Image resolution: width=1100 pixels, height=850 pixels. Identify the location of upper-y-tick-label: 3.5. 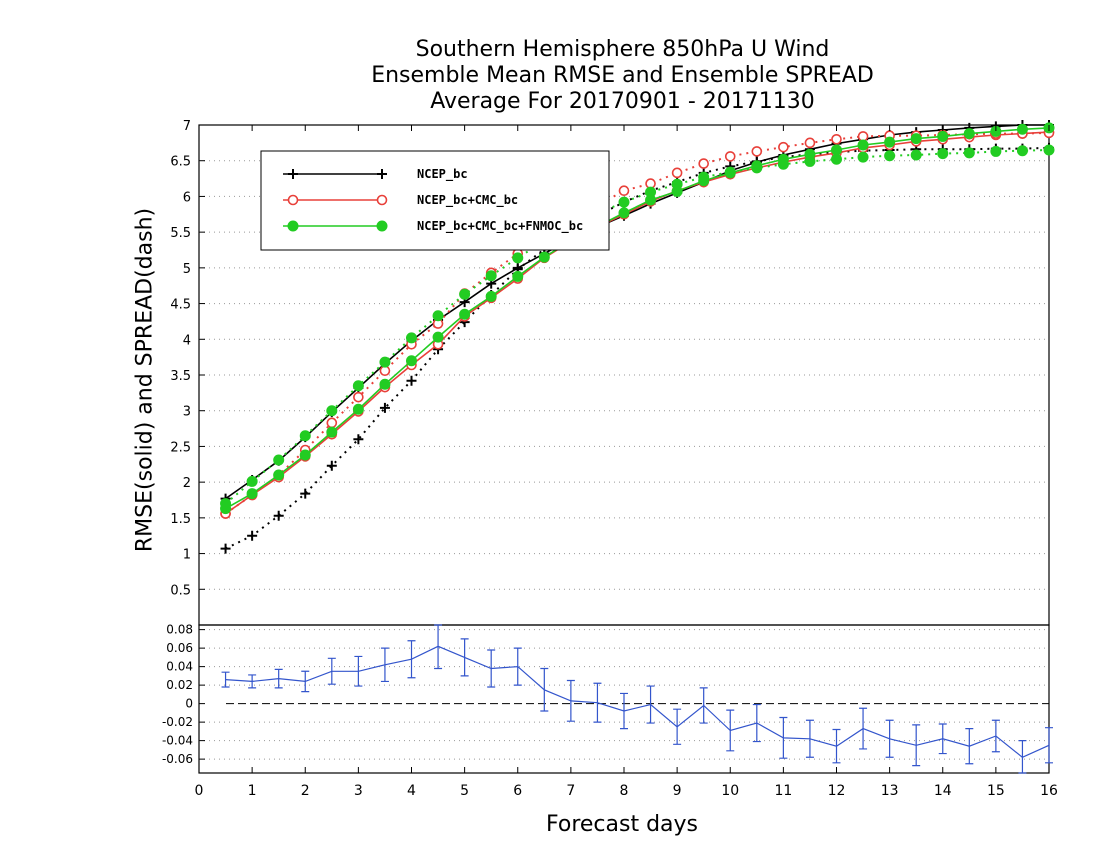
(180, 376).